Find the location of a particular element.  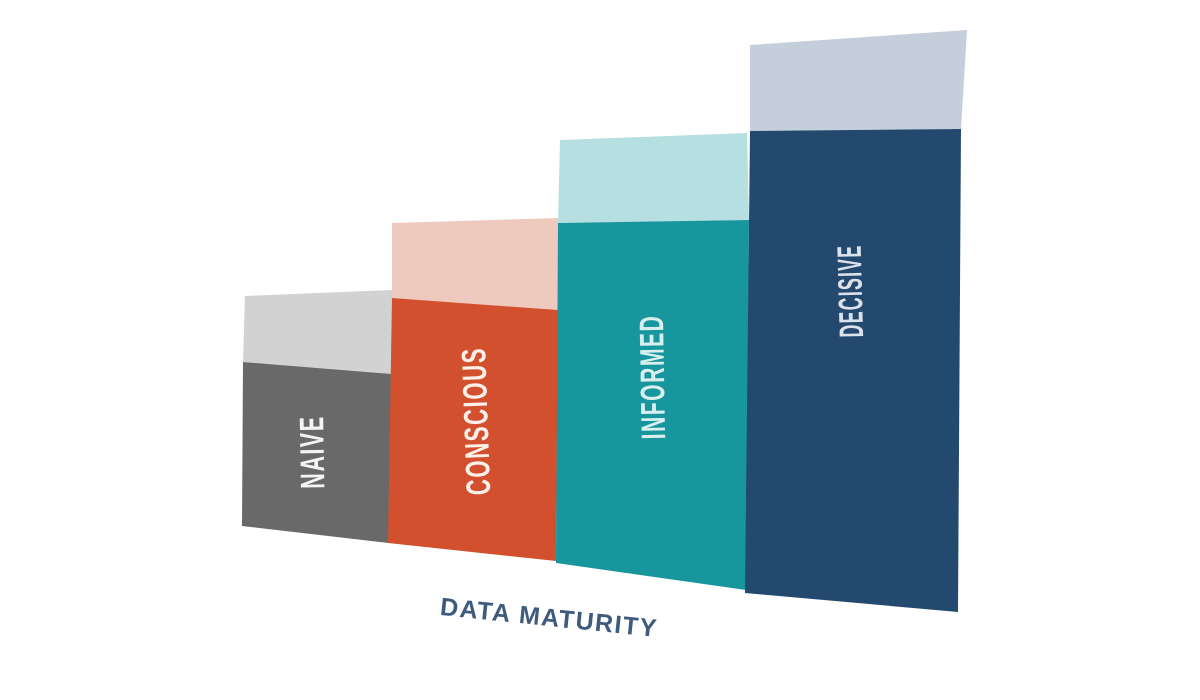

stage-decisive-cap is located at coordinates (858, 80).